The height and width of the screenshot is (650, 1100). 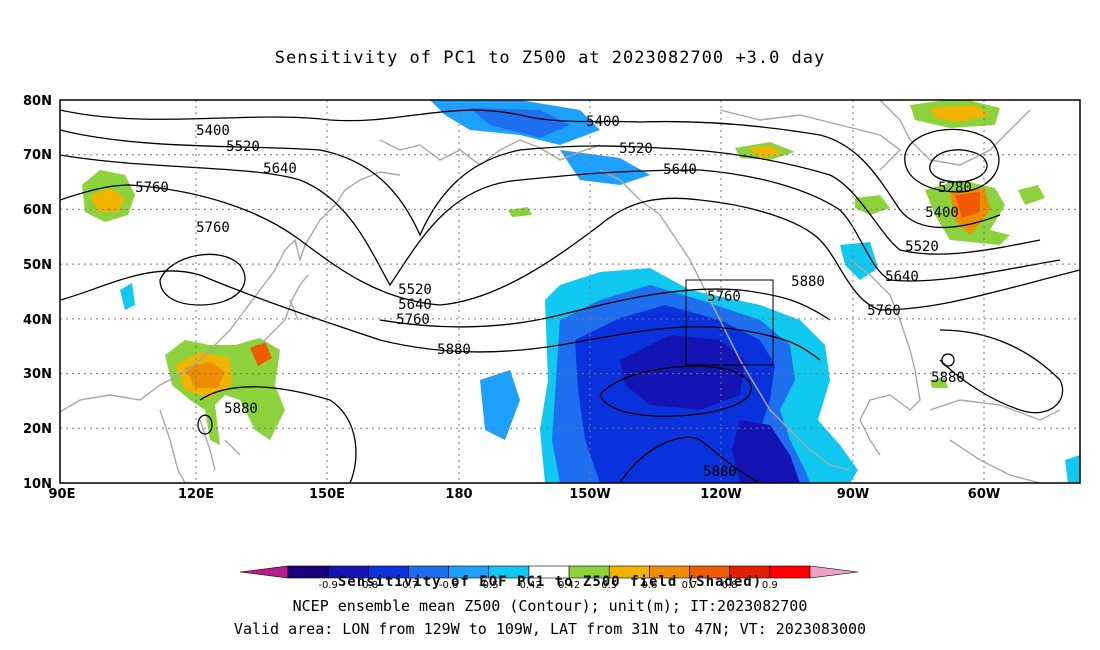 What do you see at coordinates (995, 461) in the screenshot?
I see `coastline-south-america` at bounding box center [995, 461].